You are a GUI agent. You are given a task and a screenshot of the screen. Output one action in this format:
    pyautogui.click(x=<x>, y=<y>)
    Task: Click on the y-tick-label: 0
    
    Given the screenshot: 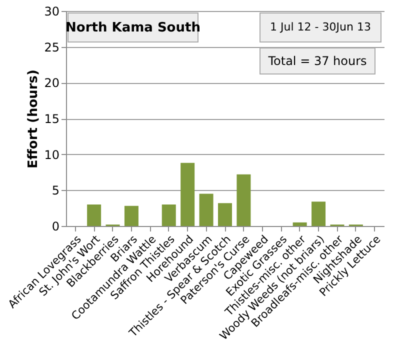 What is the action you would take?
    pyautogui.click(x=56, y=227)
    